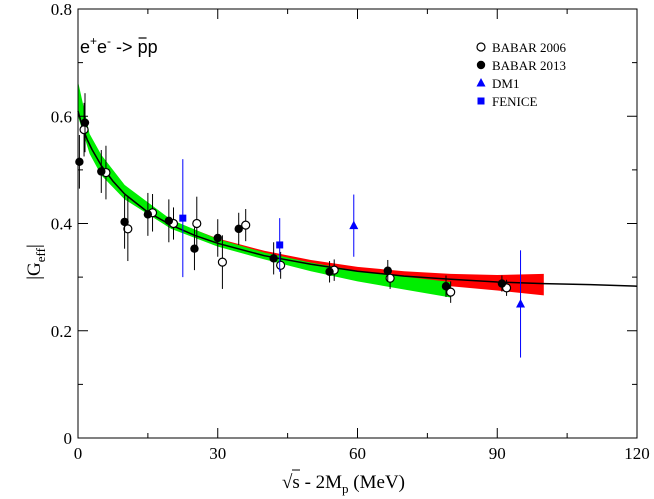  I want to click on y-axis-label: |Geff|, so click(36, 262).